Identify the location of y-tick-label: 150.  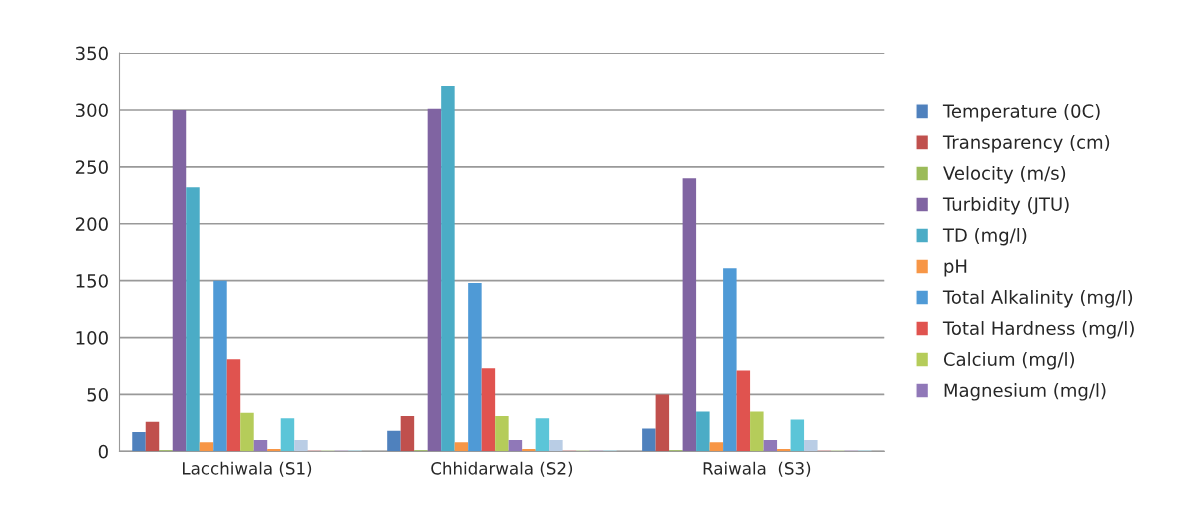
(92, 281).